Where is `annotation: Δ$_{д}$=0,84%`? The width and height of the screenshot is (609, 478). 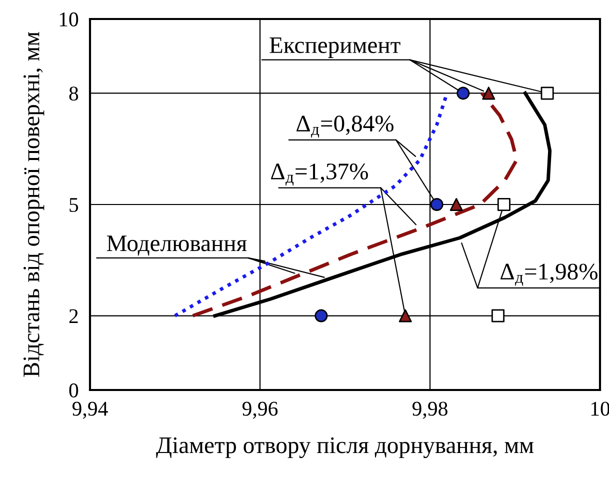
annotation: Δ$_{д}$=0,84% is located at coordinates (345, 127).